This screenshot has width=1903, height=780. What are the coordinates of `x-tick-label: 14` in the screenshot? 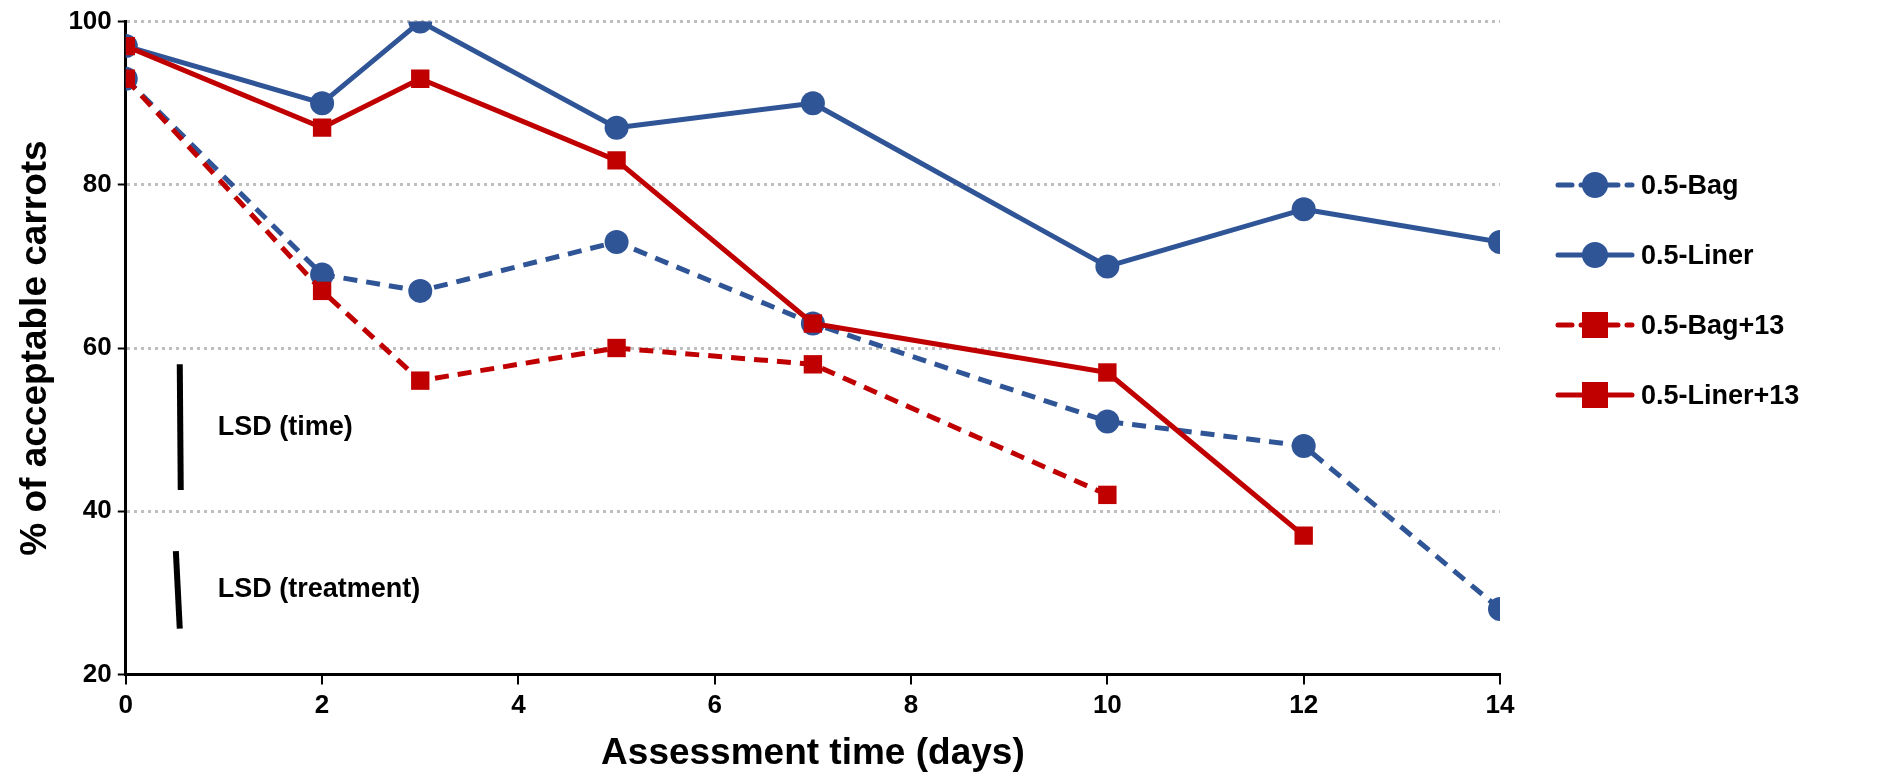 It's located at (1500, 704).